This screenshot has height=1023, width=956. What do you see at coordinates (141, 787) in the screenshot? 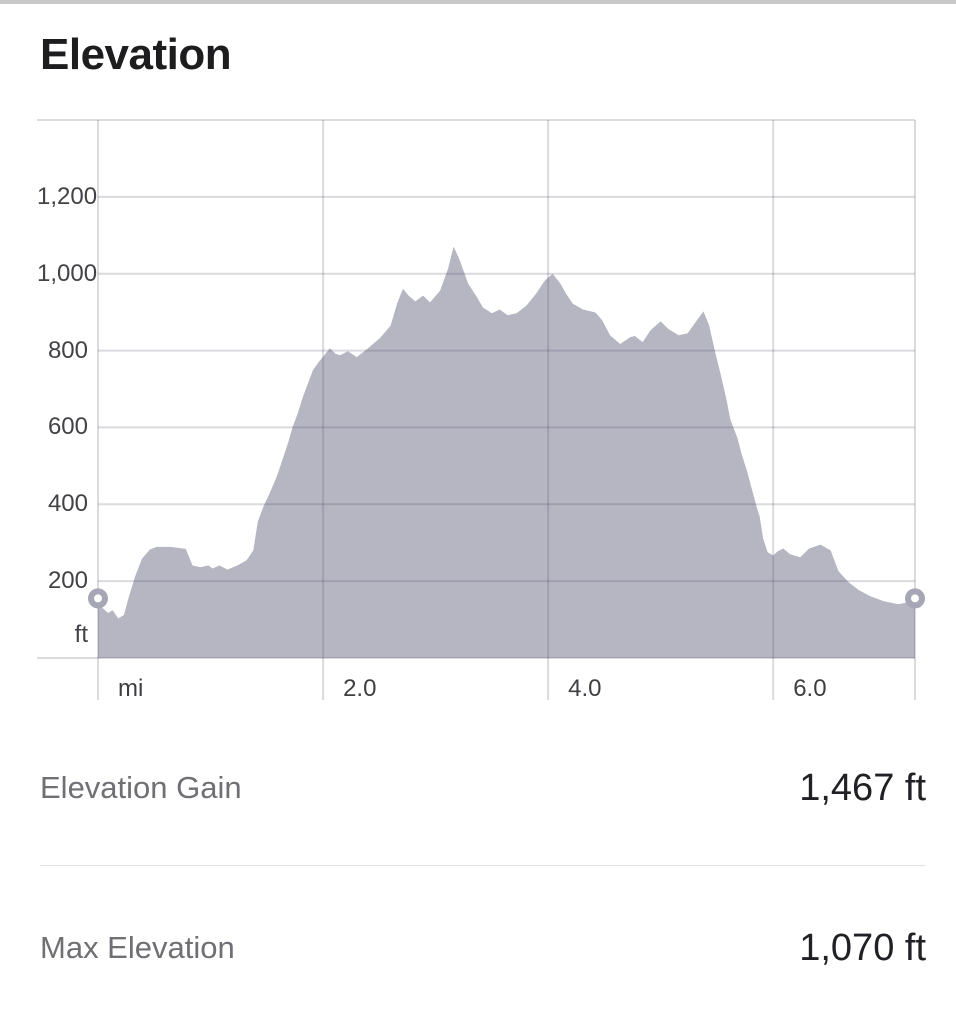
I see `elevation-gain-label: Elevation Gain` at bounding box center [141, 787].